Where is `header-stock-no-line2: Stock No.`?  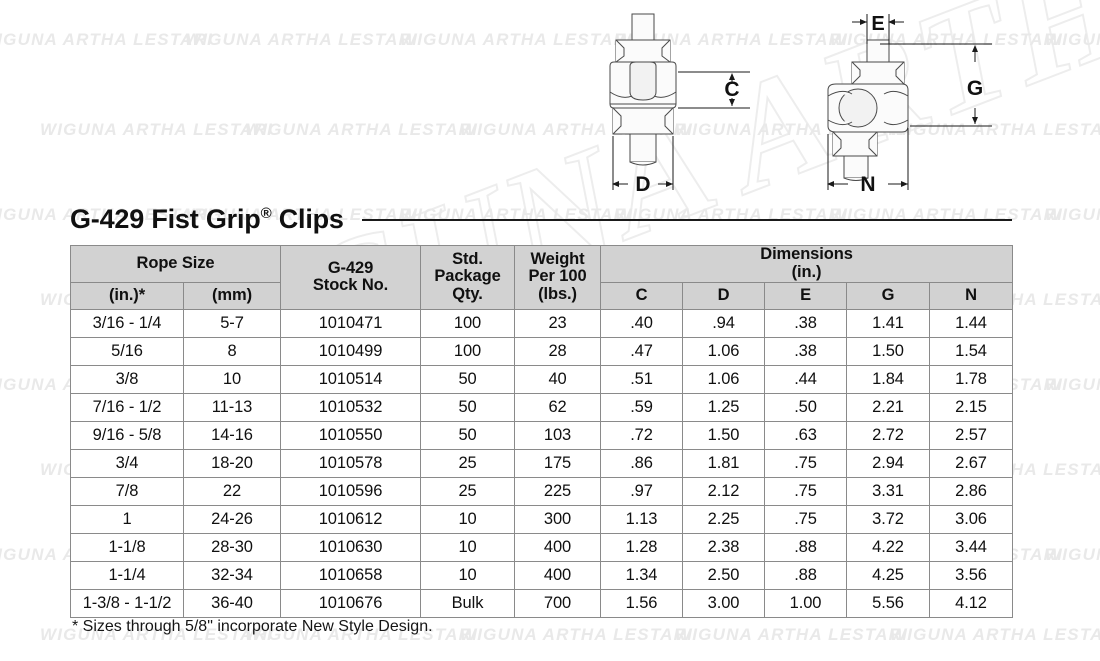 header-stock-no-line2: Stock No. is located at coordinates (350, 285).